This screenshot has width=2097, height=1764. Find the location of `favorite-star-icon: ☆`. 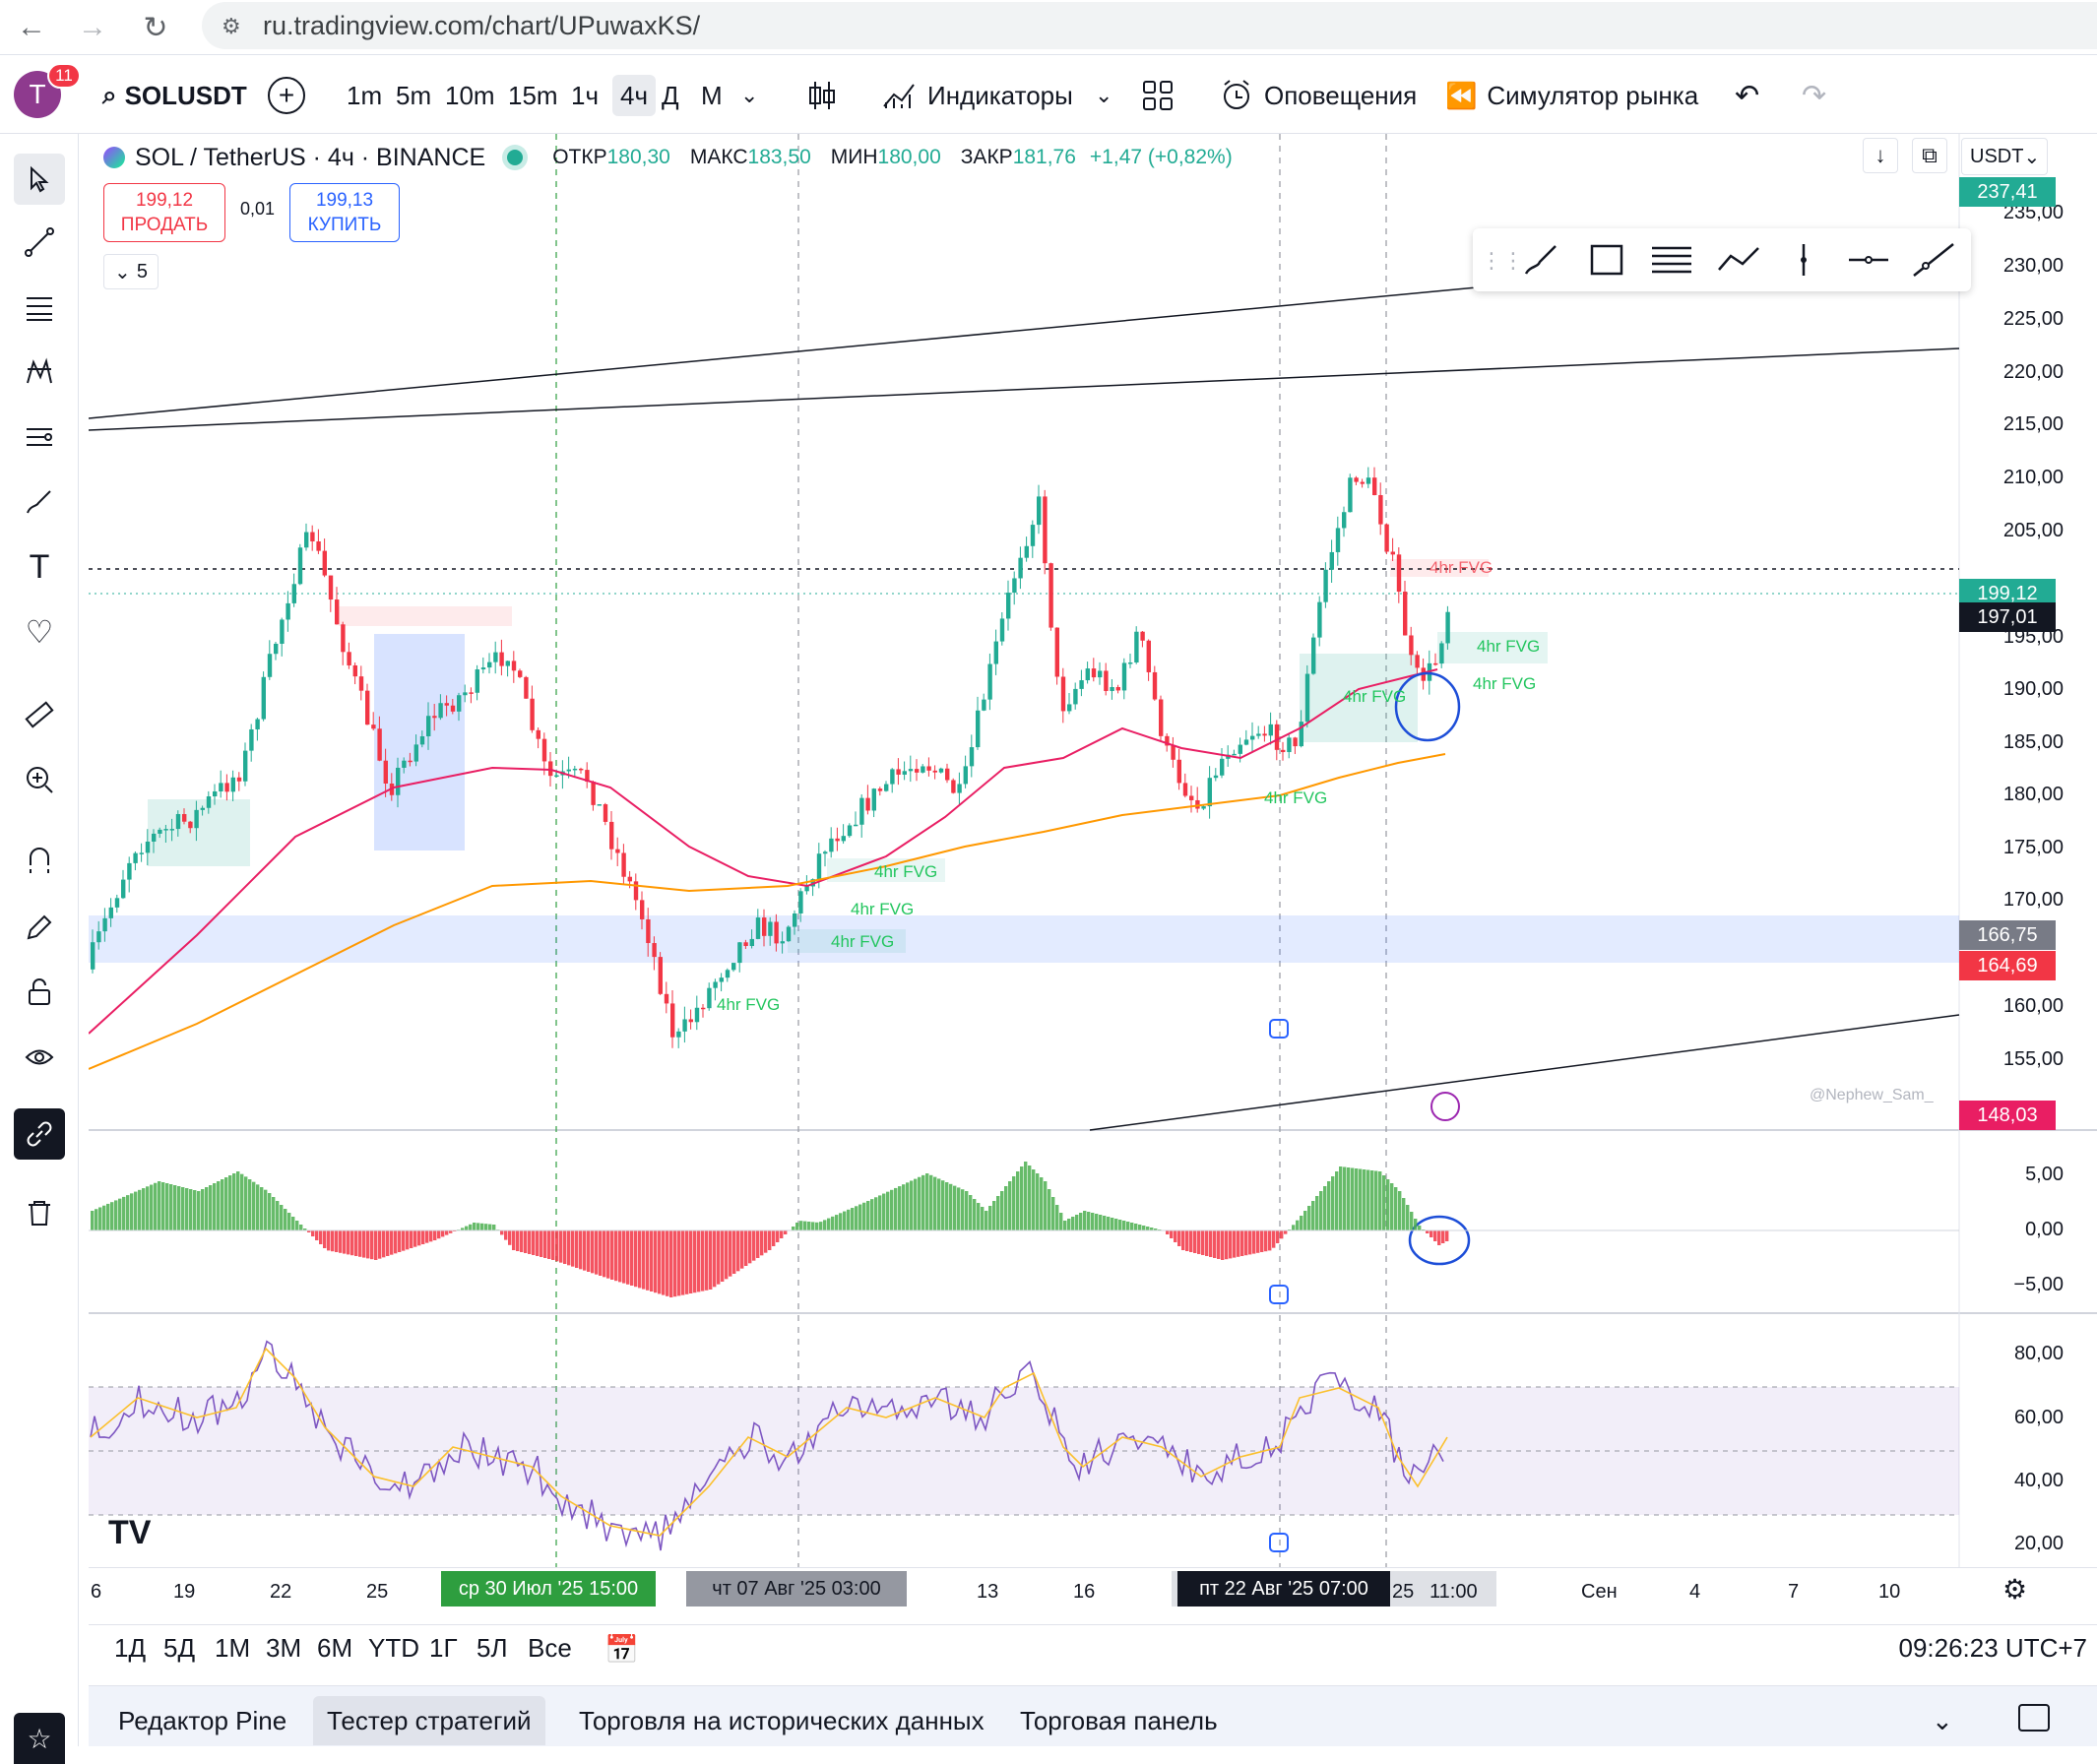

favorite-star-icon: ☆ is located at coordinates (39, 1738).